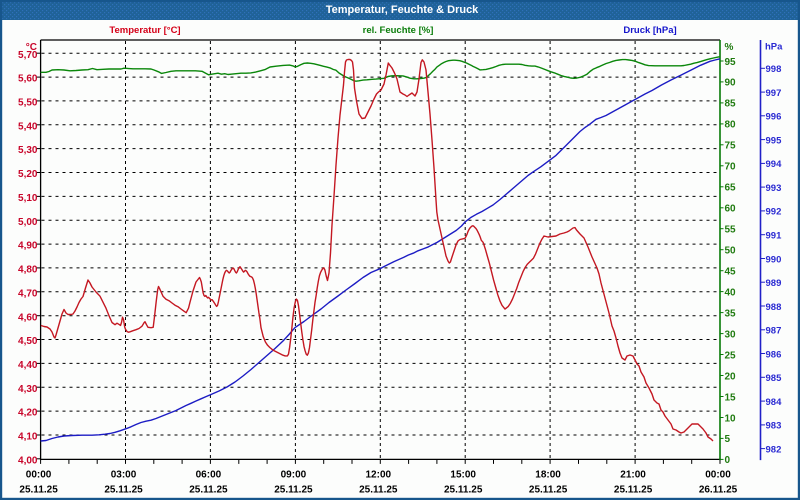  I want to click on svg-text: 4,60, so click(28, 317).